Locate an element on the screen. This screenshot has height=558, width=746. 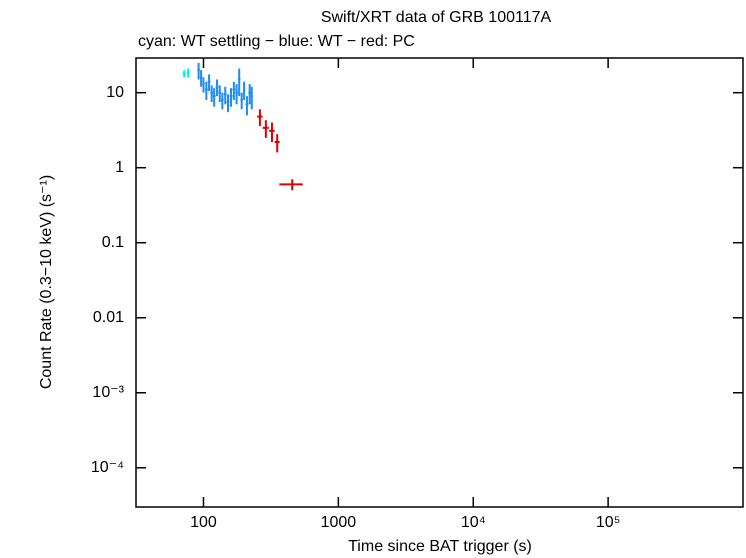
chart-subtitle: cyan: WT settling − blue: WT − red: PC is located at coordinates (276, 41).